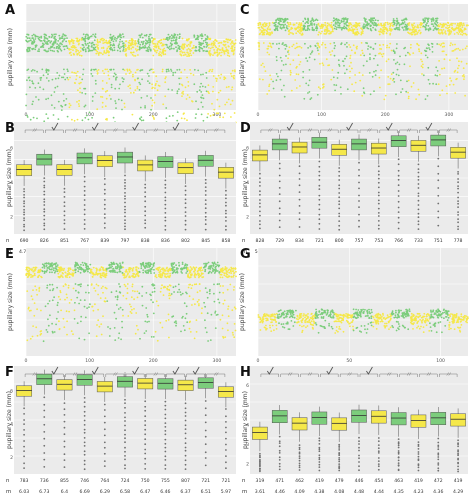  Describe the element at coordinates (11, 391) in the screenshot. I see `y-tick-label: 6` at that location.